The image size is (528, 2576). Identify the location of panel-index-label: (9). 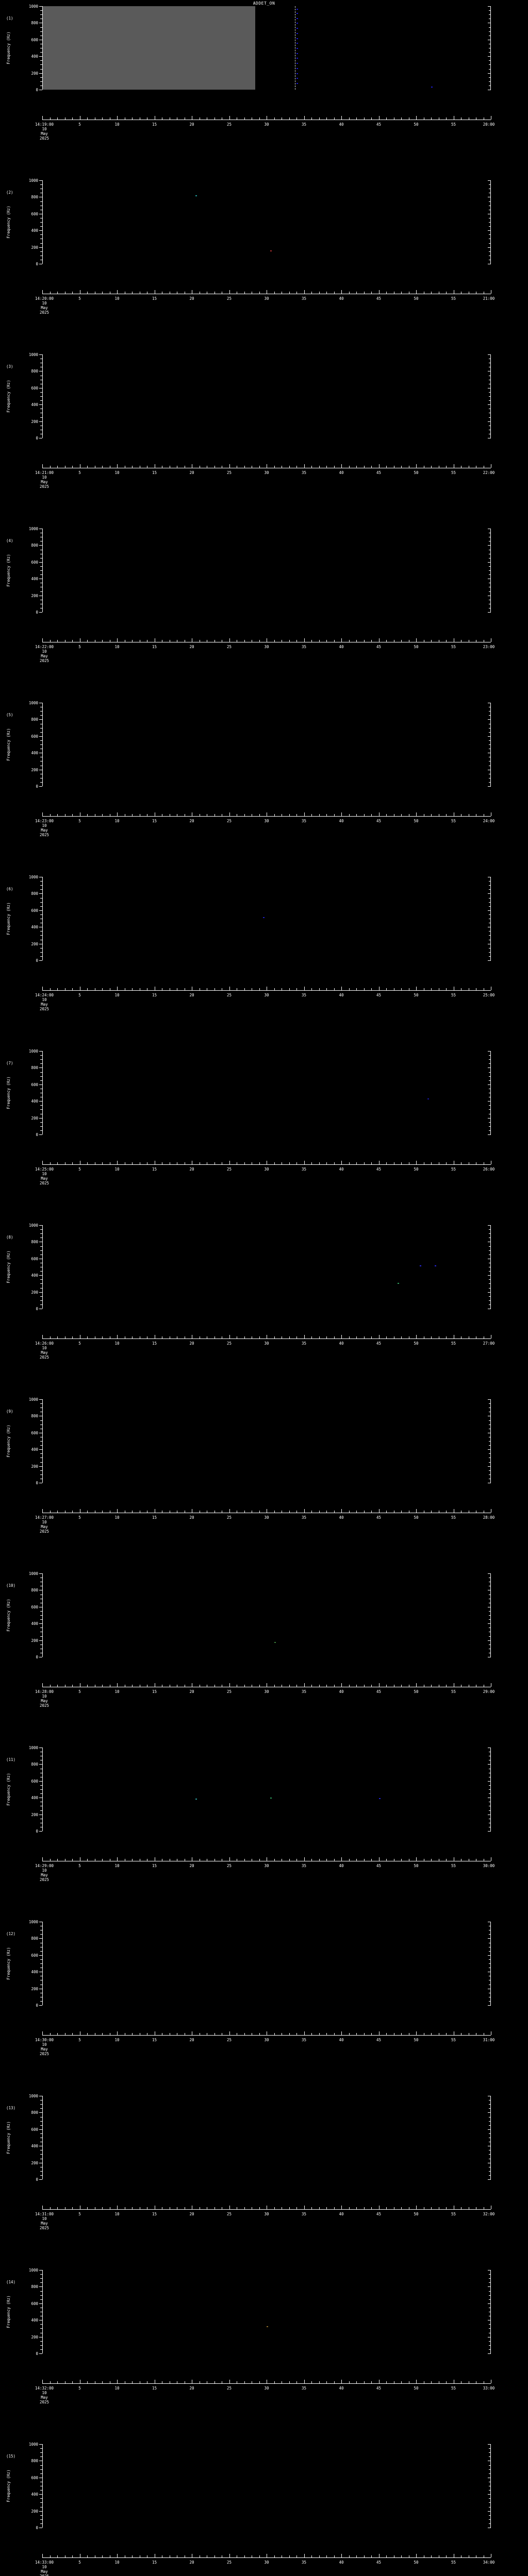
(9, 1411).